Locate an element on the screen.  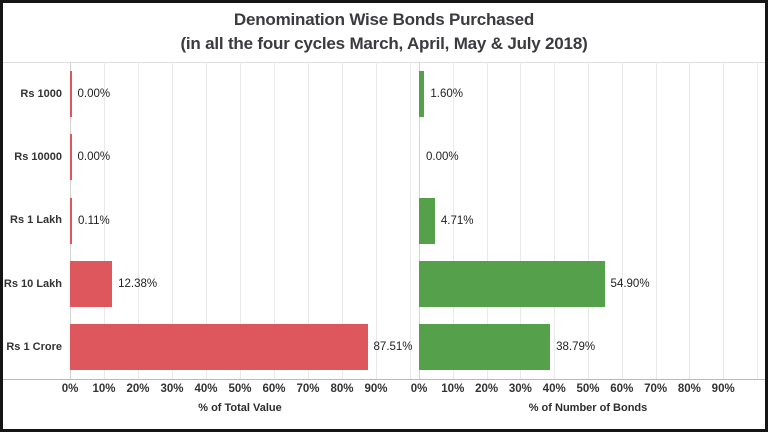
category-label-rs-1-lakh: Rs 1 Lakh is located at coordinates (36, 220).